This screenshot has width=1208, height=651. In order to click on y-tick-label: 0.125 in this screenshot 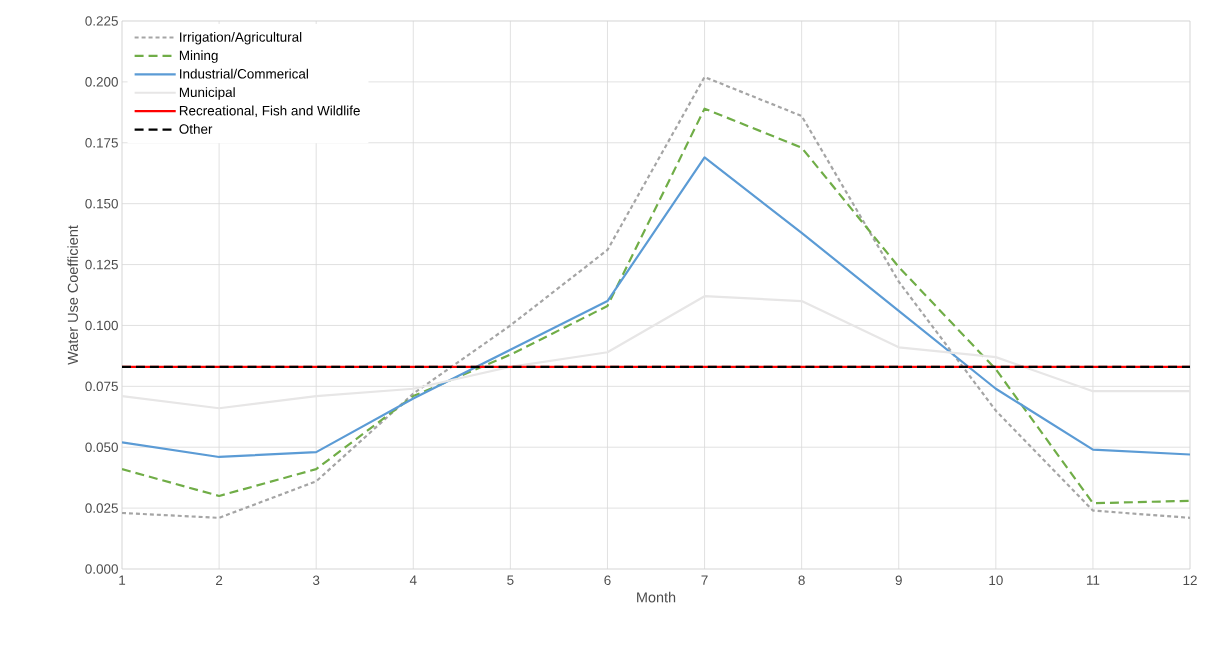, I will do `click(101, 264)`.